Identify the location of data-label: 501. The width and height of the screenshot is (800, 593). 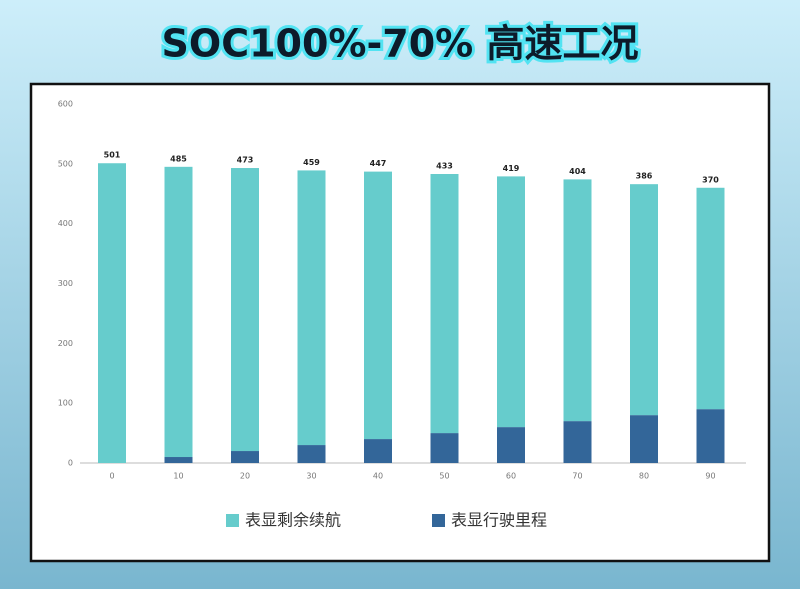
(112, 155).